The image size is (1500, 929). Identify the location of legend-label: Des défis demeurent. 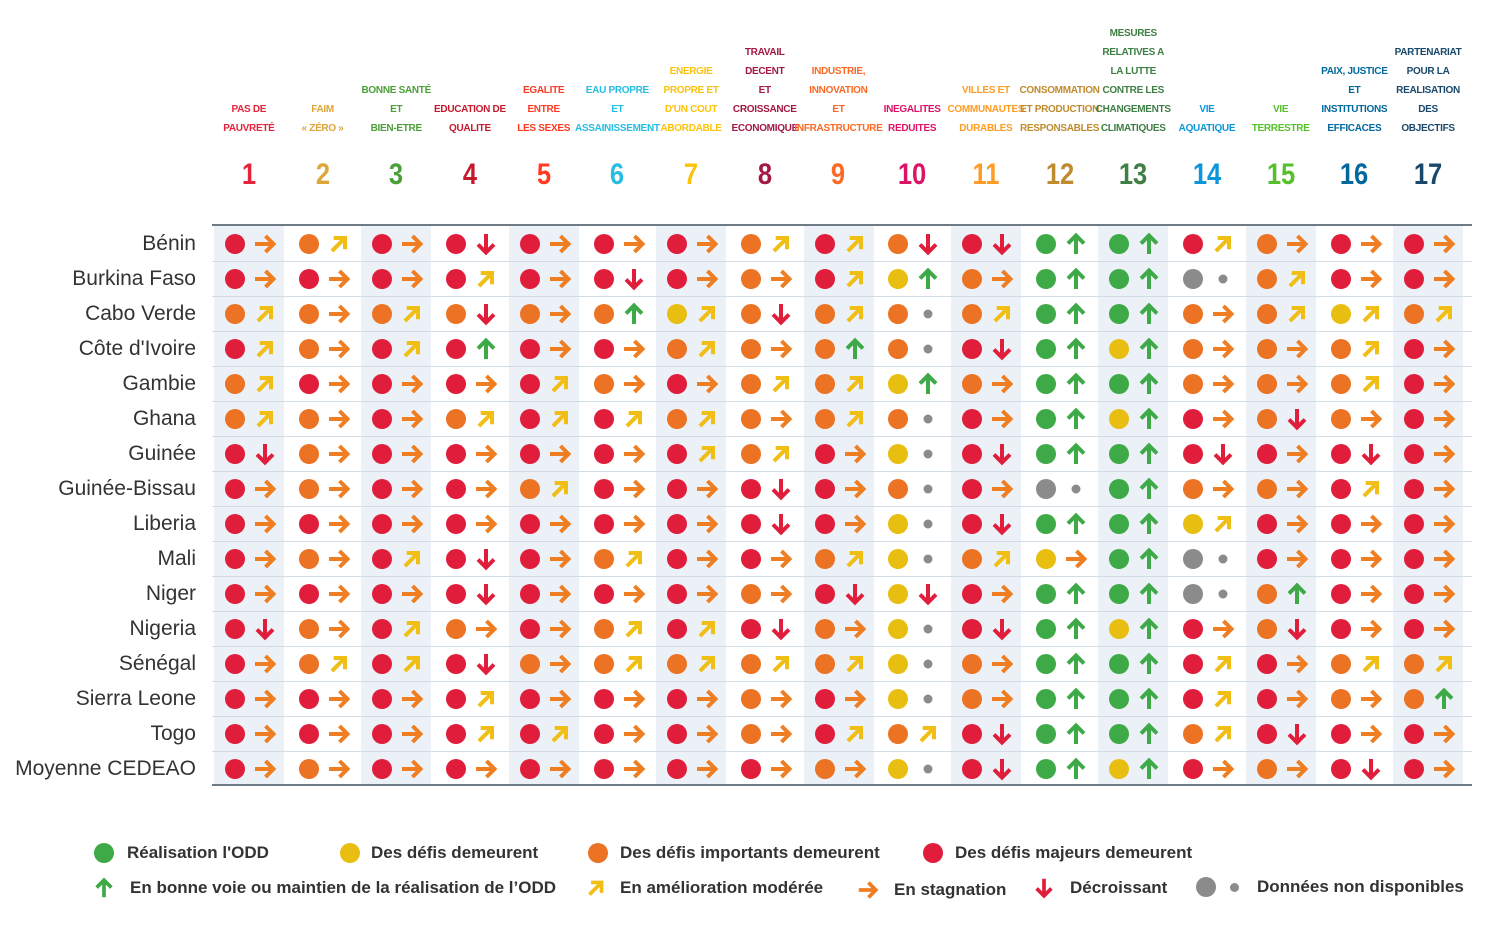
(455, 852).